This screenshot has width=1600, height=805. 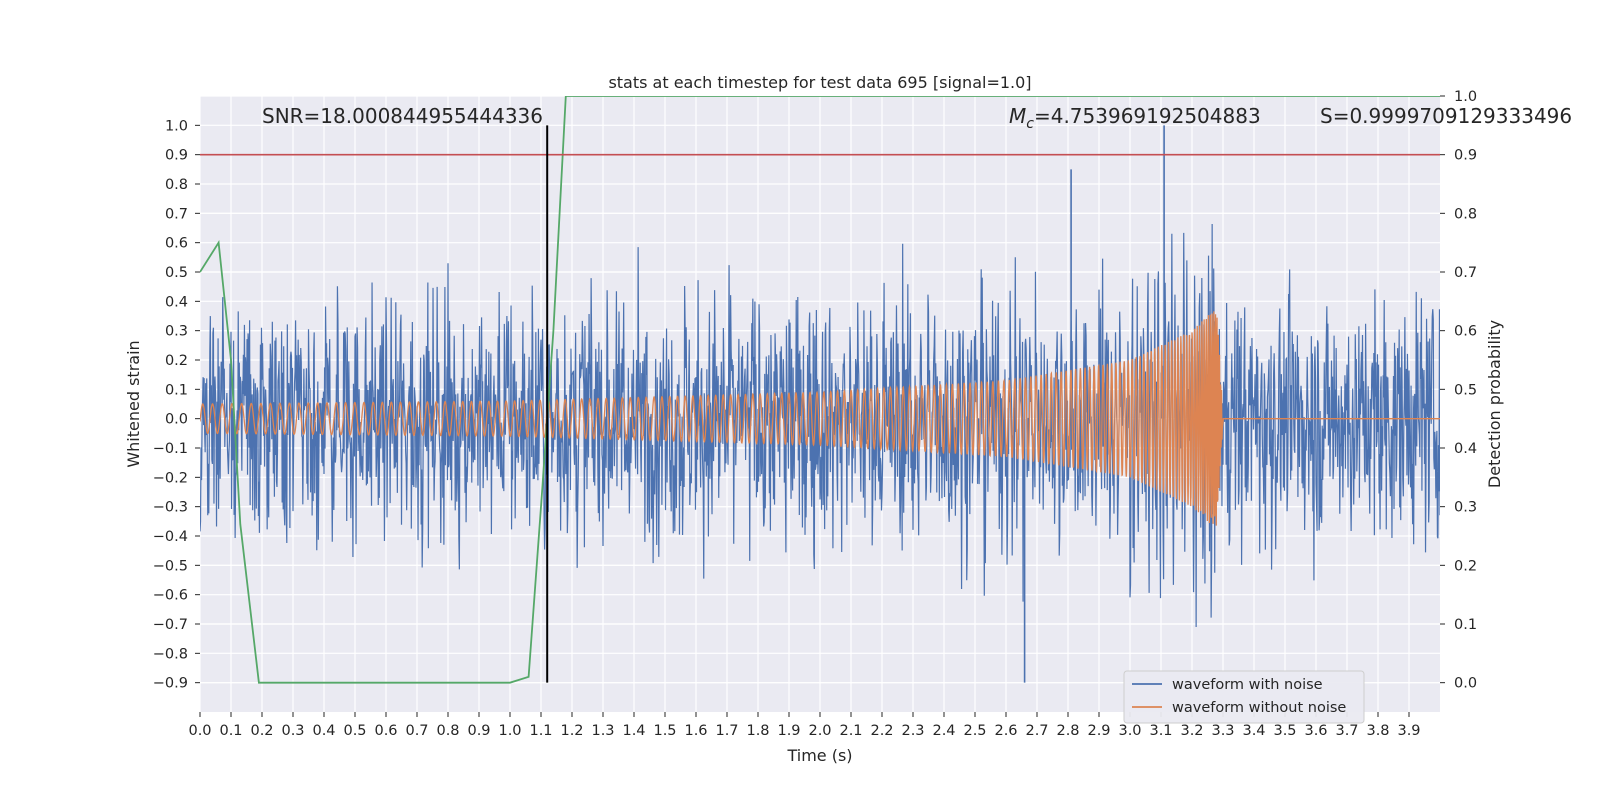 What do you see at coordinates (176, 390) in the screenshot?
I see `y-tick-label-left: 0.1` at bounding box center [176, 390].